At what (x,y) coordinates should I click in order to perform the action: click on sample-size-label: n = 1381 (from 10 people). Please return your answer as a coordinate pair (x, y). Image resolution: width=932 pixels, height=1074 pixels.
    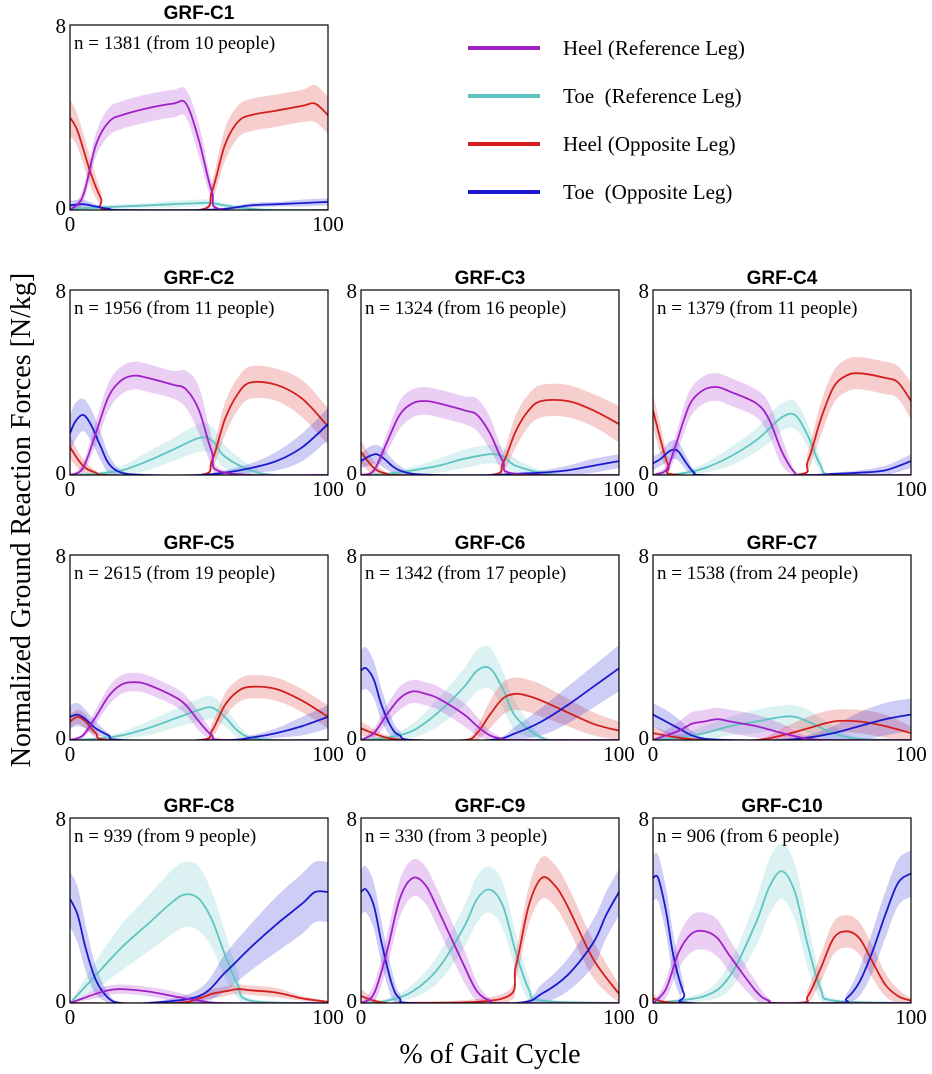
    Looking at the image, I should click on (174, 43).